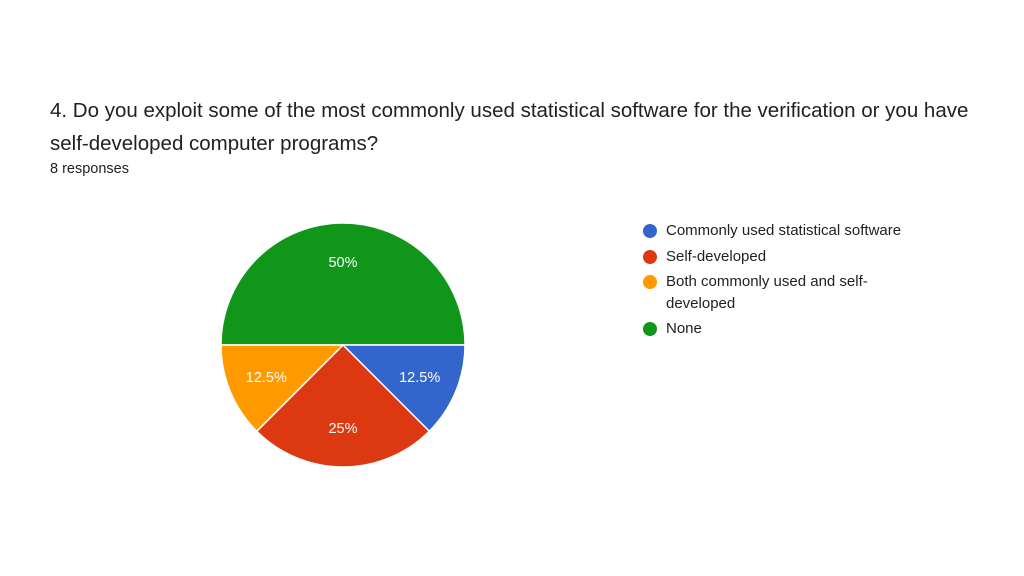 The width and height of the screenshot is (1024, 576). What do you see at coordinates (684, 328) in the screenshot?
I see `legend-label: None` at bounding box center [684, 328].